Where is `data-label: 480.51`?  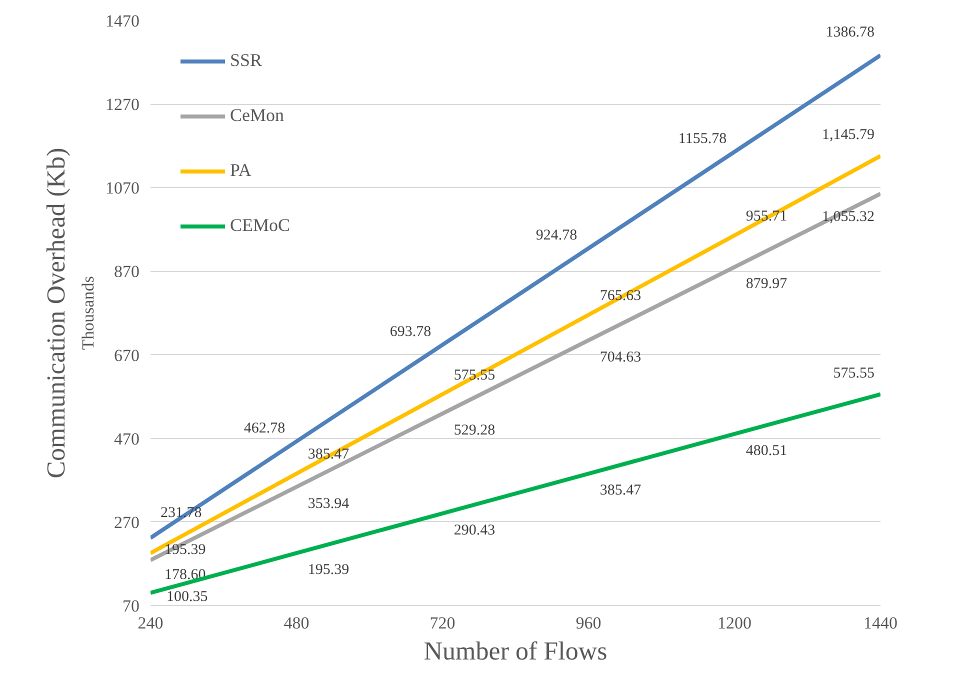
data-label: 480.51 is located at coordinates (767, 450).